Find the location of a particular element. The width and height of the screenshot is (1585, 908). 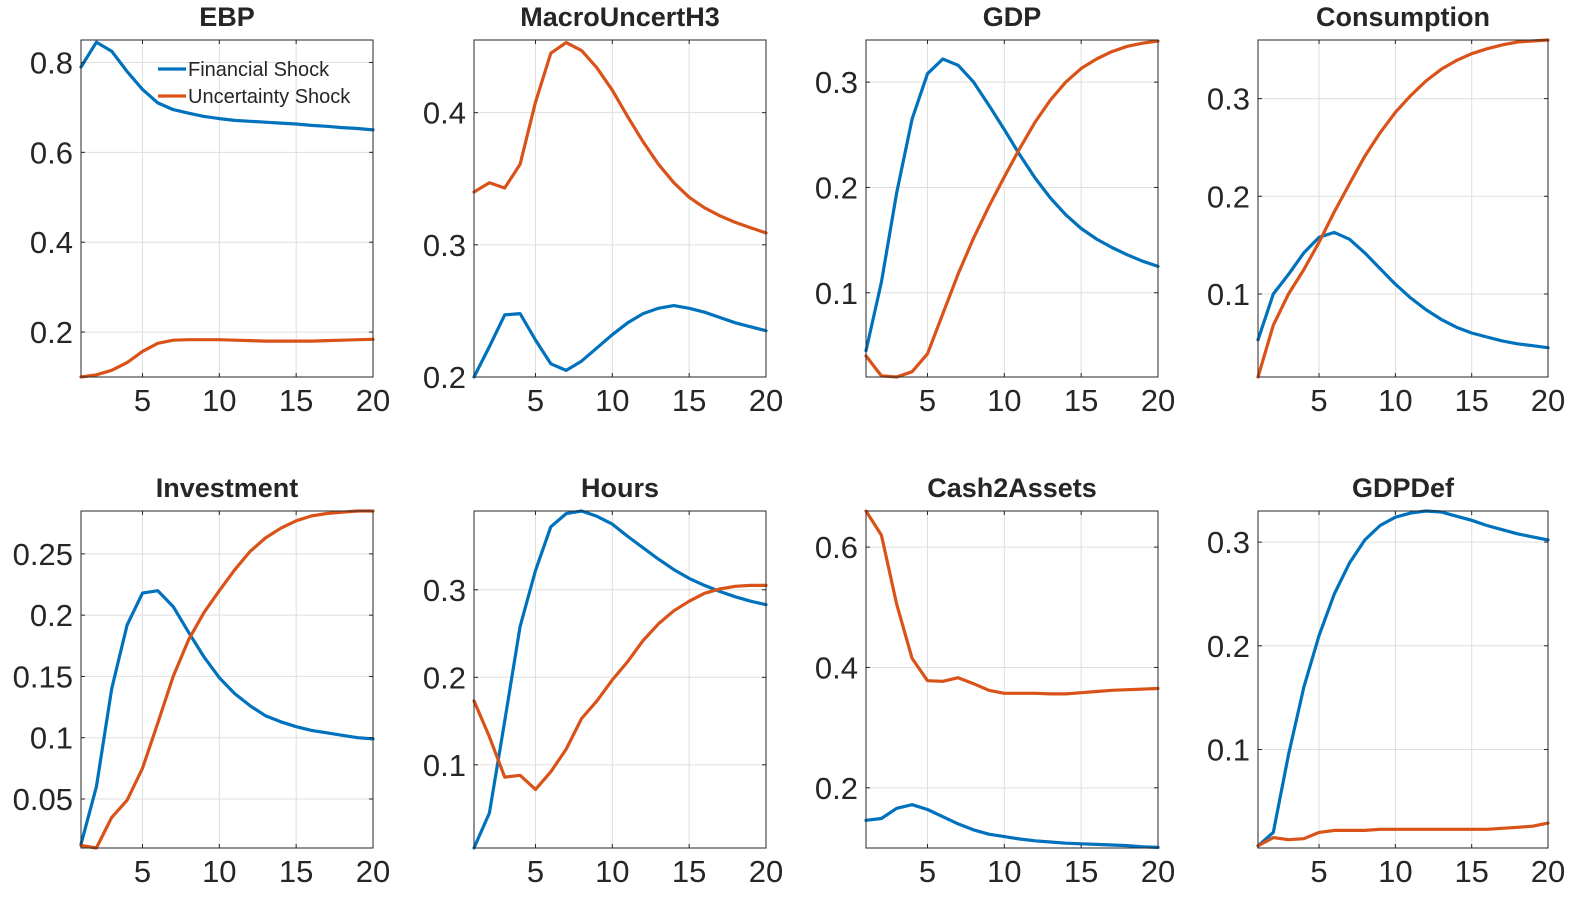

subplot-title: Investment is located at coordinates (227, 488).